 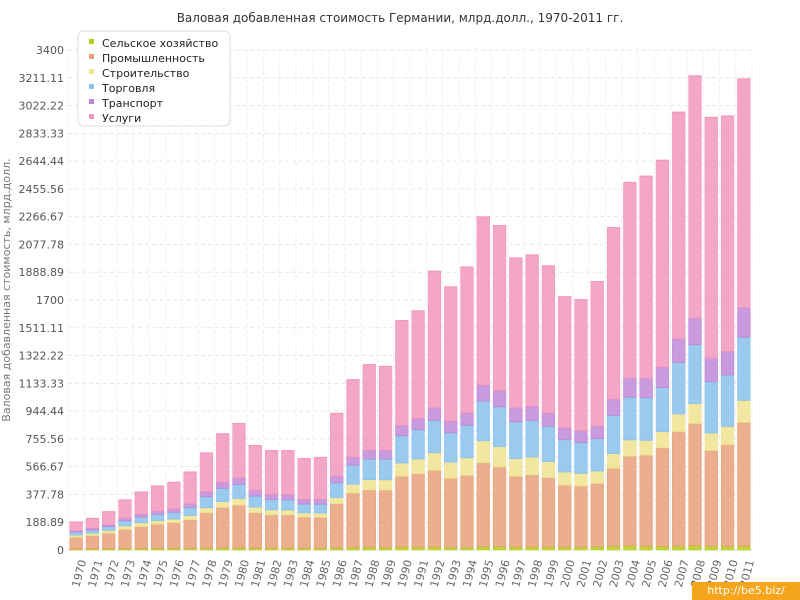 What do you see at coordinates (146, 73) in the screenshot?
I see `legend-label: Строительство` at bounding box center [146, 73].